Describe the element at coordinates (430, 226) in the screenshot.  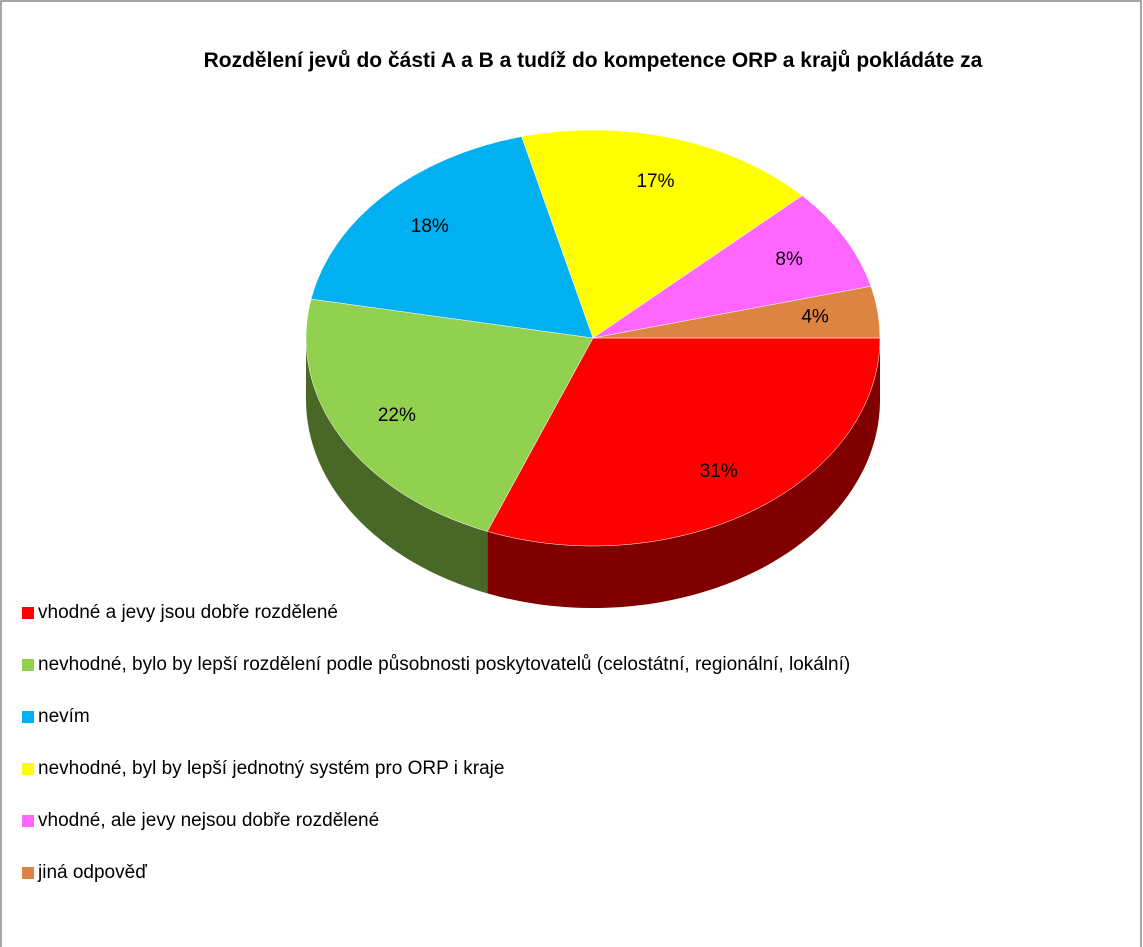
I see `data-label: 18%` at that location.